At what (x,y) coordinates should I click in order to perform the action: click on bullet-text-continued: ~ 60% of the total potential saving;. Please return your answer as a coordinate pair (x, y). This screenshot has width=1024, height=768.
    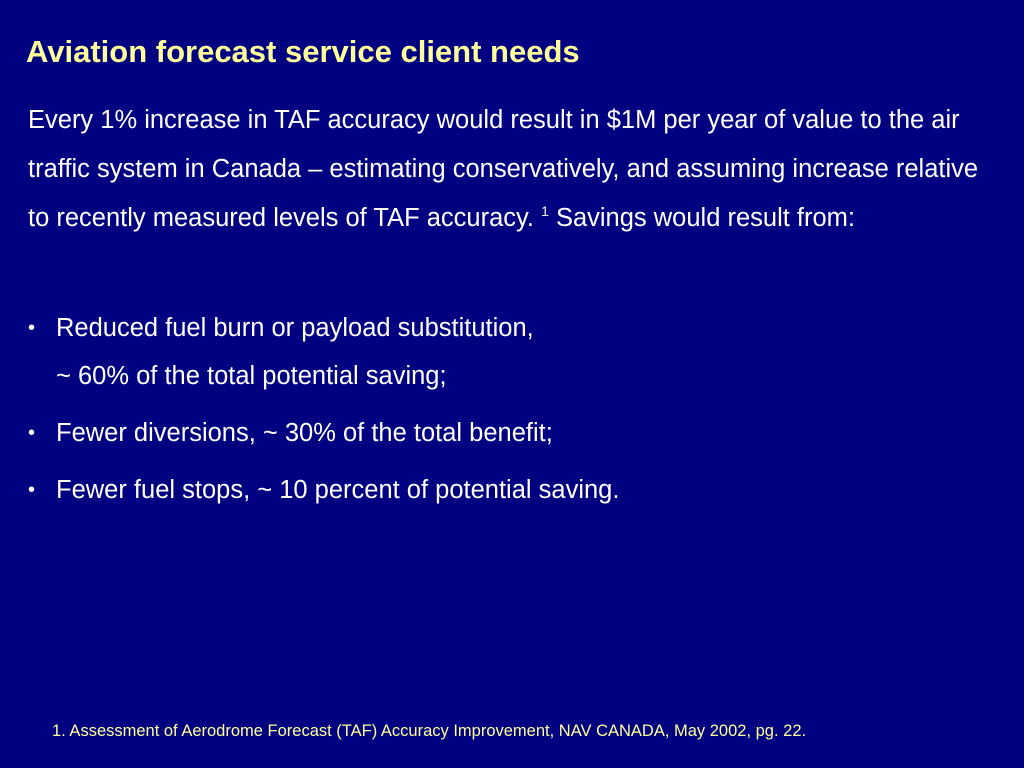
    Looking at the image, I should click on (251, 376).